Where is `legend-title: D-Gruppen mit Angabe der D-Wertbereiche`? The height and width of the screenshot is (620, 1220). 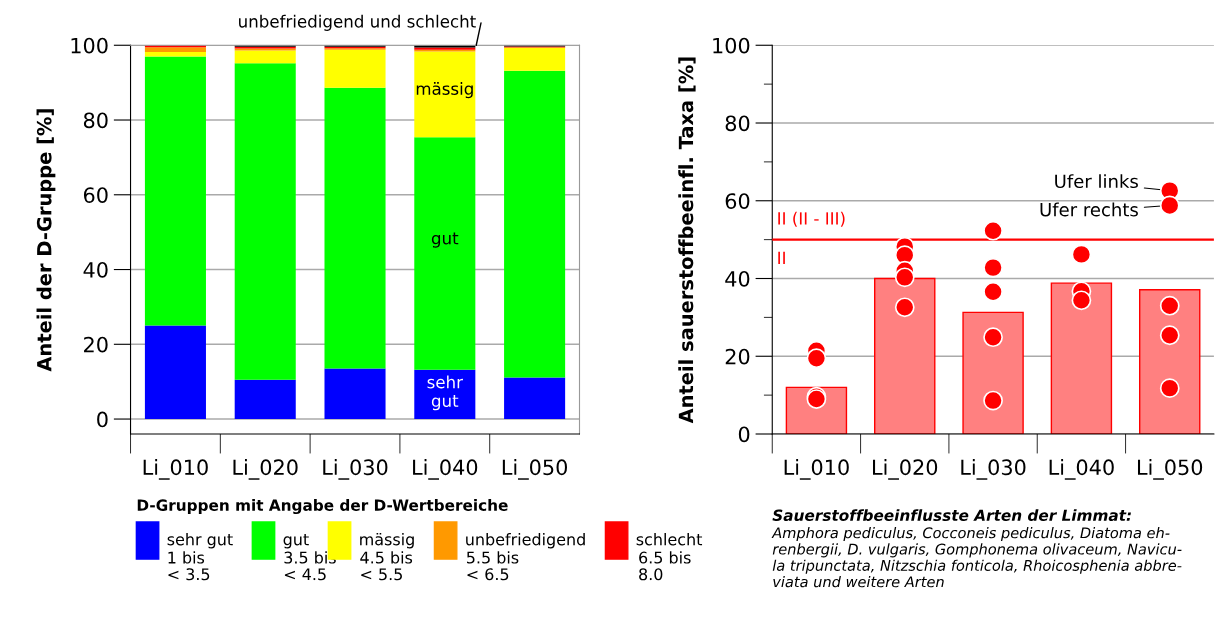
legend-title: D-Gruppen mit Angabe der D-Wertbereiche is located at coordinates (322, 506).